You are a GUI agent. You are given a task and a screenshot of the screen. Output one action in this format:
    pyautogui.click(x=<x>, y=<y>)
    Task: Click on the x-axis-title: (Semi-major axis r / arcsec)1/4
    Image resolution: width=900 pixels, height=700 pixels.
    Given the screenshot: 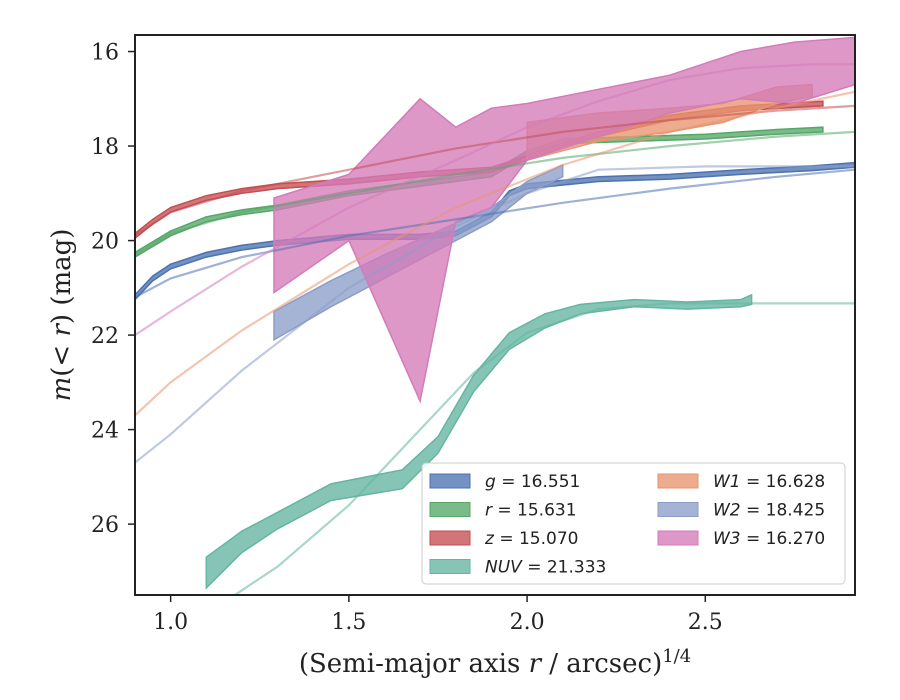 What is the action you would take?
    pyautogui.click(x=495, y=662)
    